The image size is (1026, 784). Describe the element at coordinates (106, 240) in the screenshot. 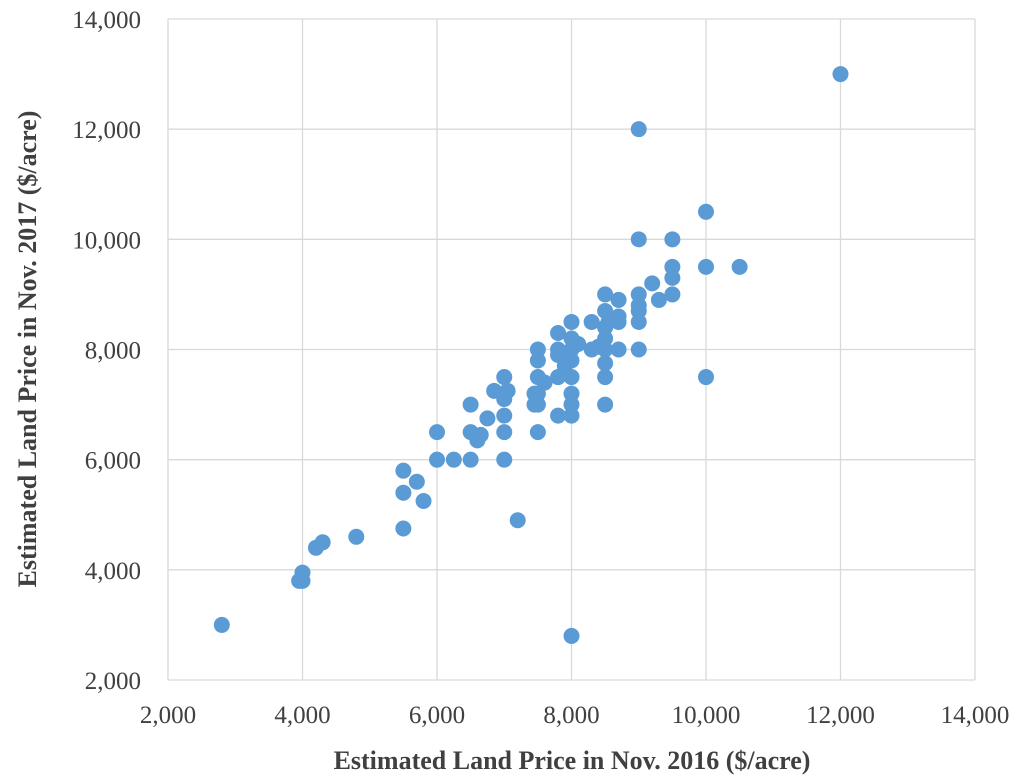

I see `y-tick-label: 10,000` at that location.